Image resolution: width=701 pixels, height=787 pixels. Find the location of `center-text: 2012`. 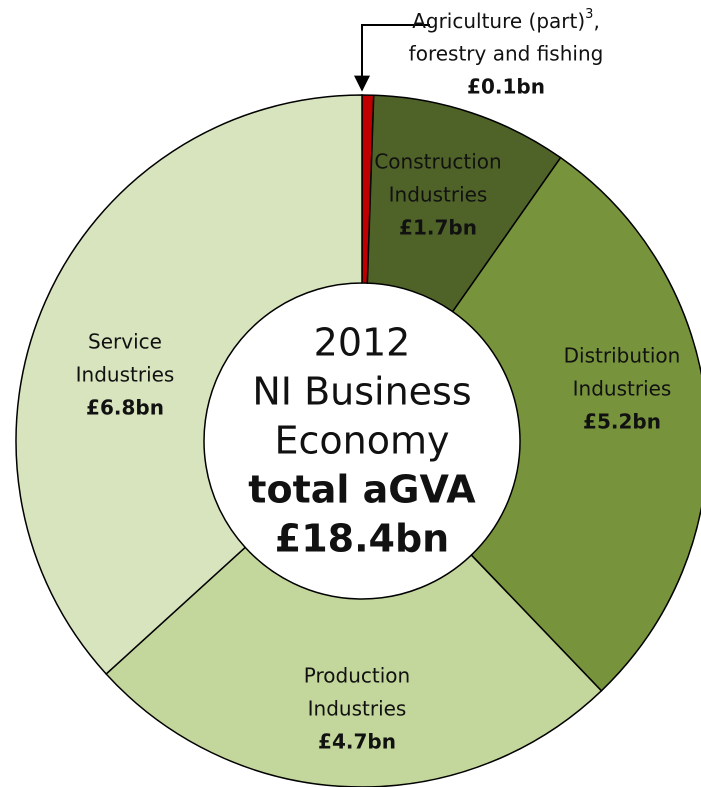

center-text: 2012 is located at coordinates (362, 343).